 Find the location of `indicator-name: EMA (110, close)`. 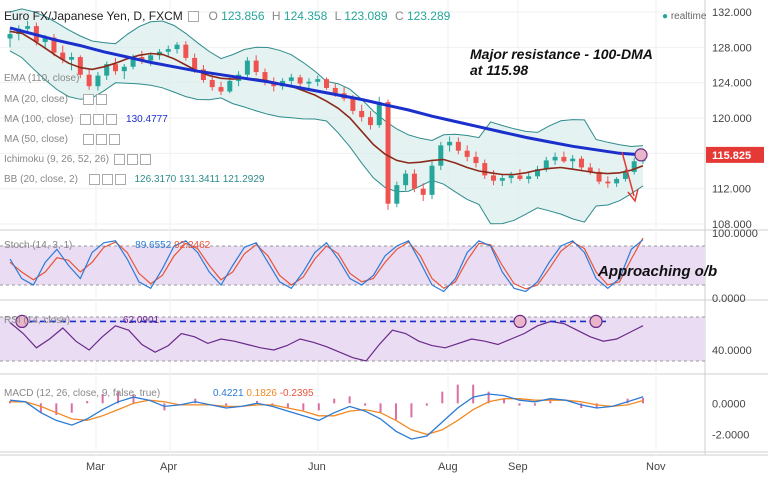

indicator-name: EMA (110, close) is located at coordinates (42, 78).